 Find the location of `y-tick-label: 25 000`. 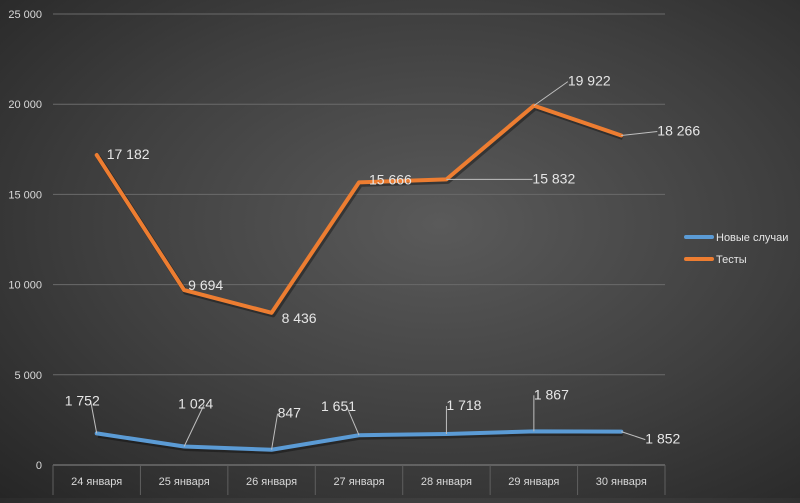

y-tick-label: 25 000 is located at coordinates (25, 15).